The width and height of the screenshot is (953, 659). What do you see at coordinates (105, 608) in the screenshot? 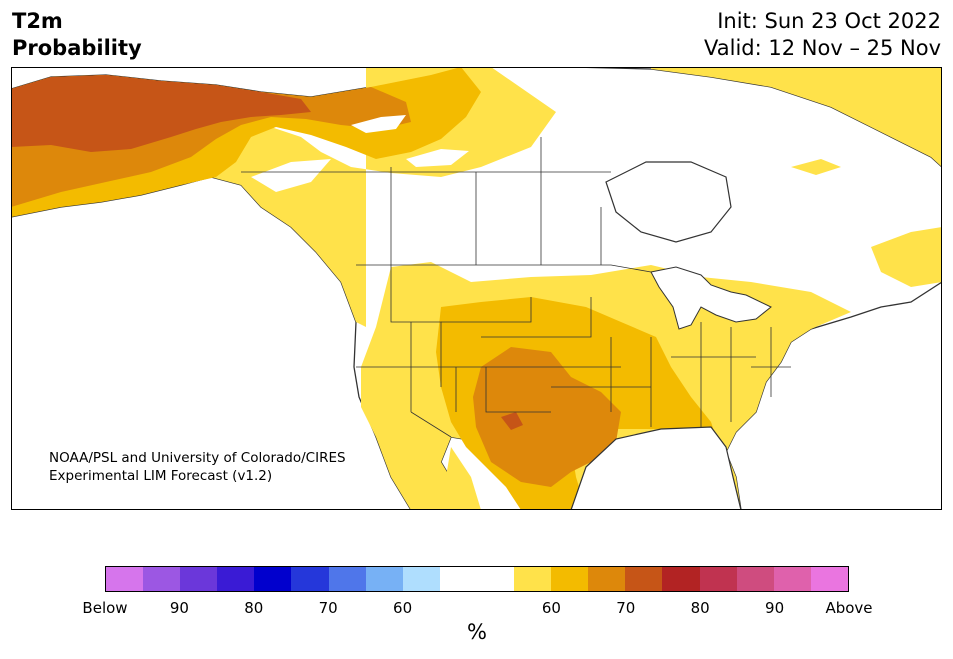
I see `colorbar-tick-label: Below` at bounding box center [105, 608].